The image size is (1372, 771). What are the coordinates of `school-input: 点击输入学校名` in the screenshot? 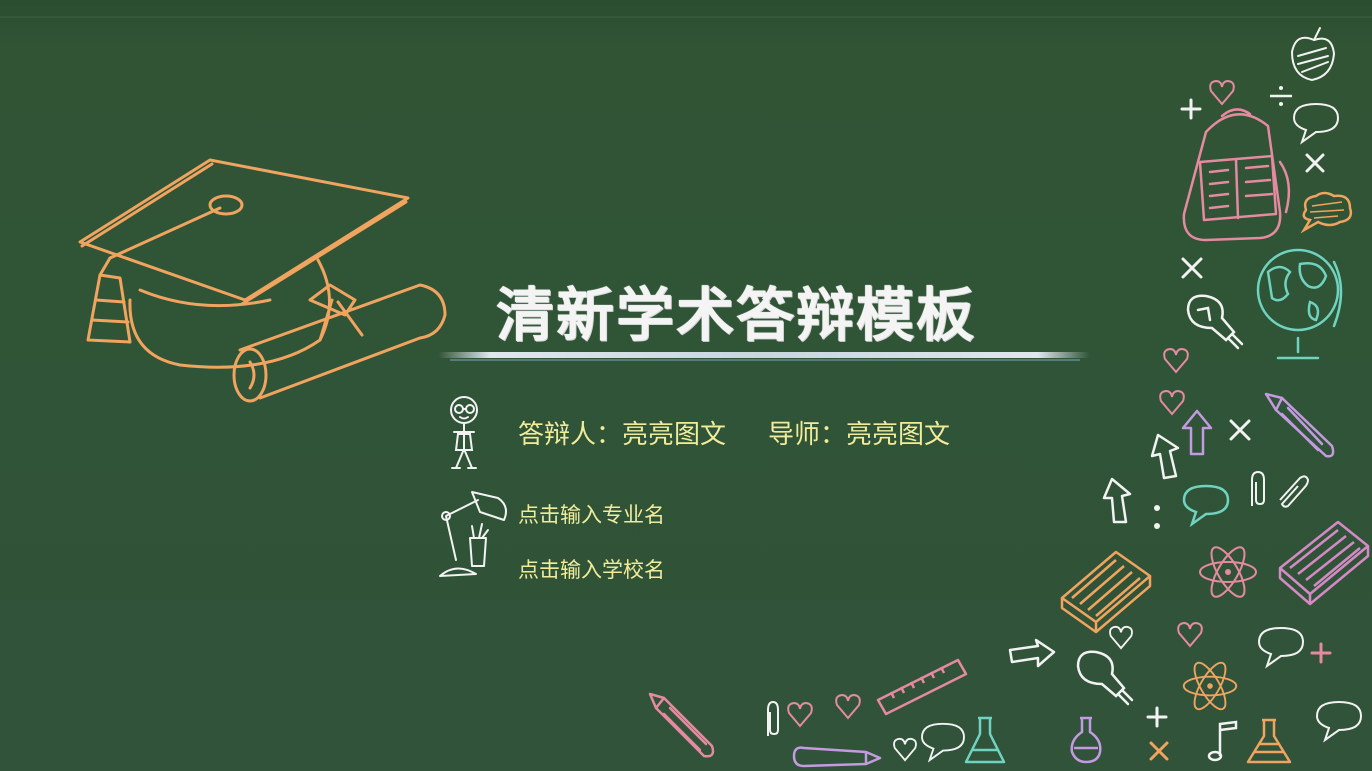 It's located at (591, 570).